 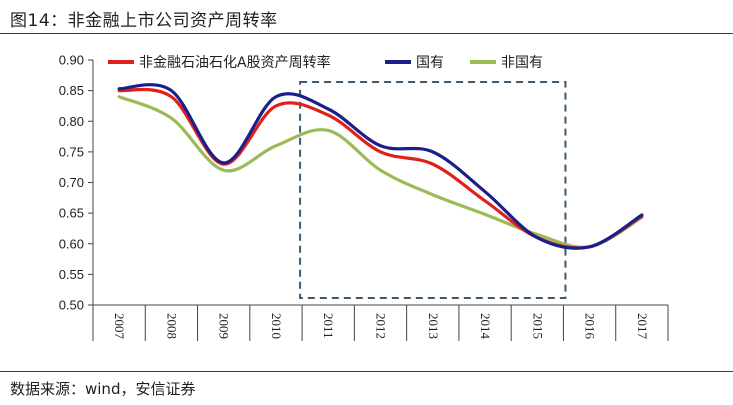 I want to click on y-tick-label: 0.80, so click(x=71, y=121).